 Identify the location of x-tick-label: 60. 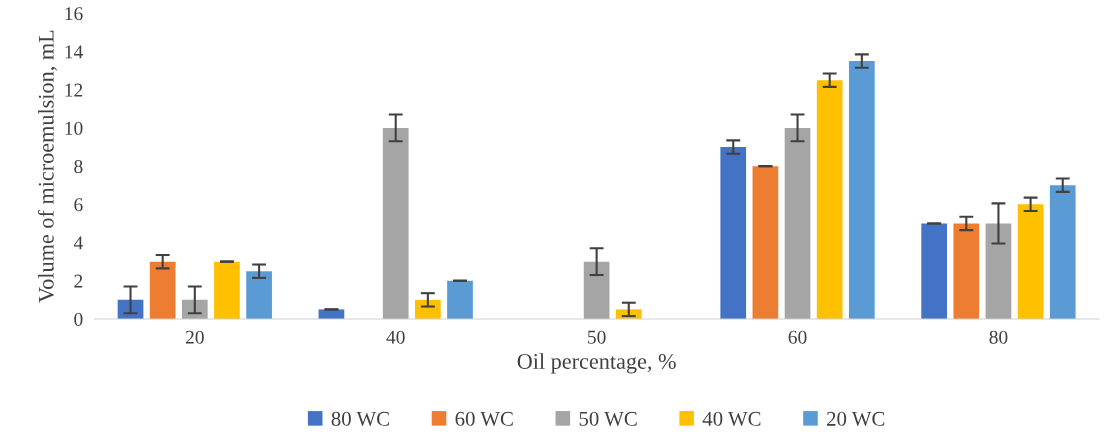
(797, 337).